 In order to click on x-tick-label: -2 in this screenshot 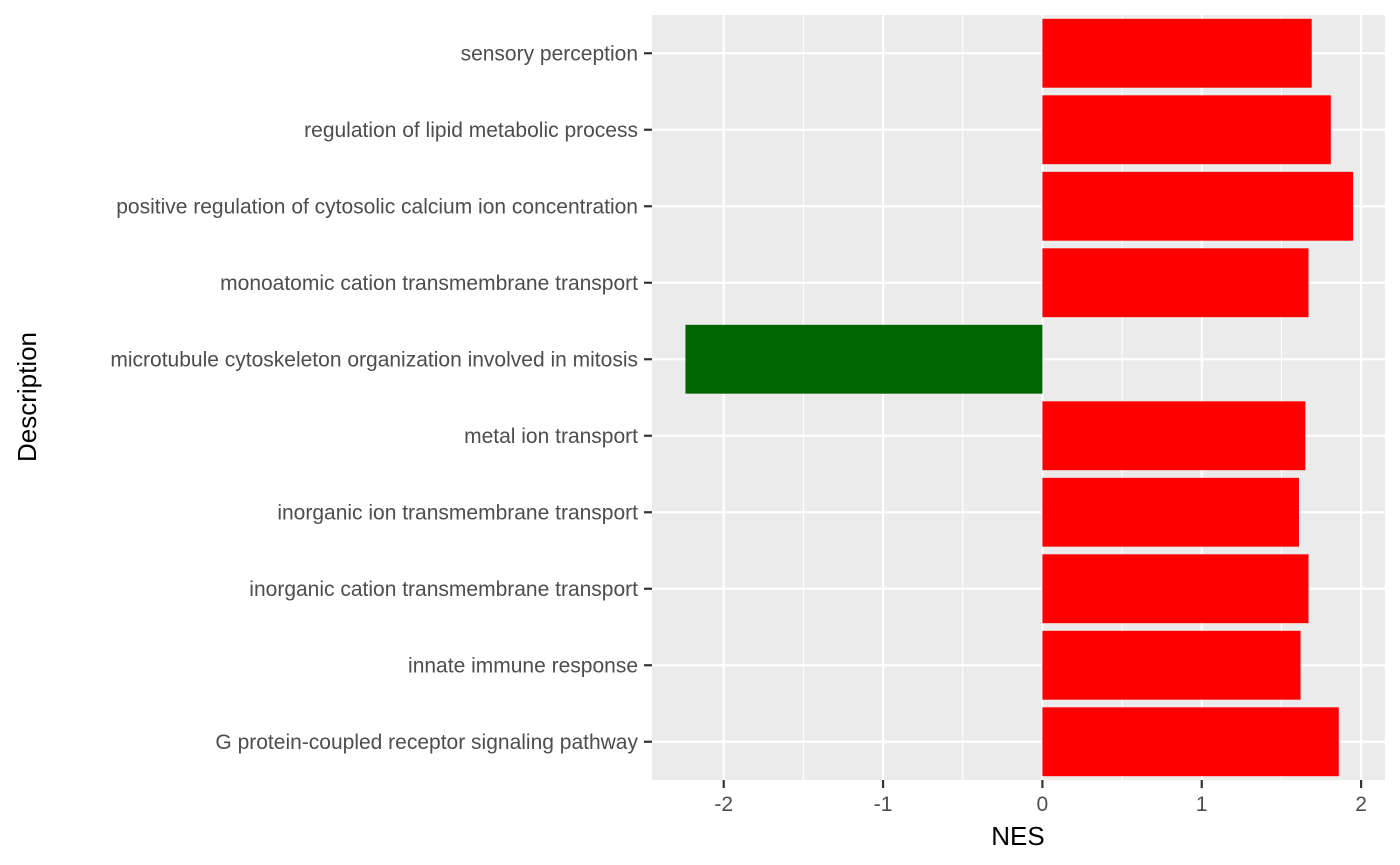, I will do `click(723, 804)`.